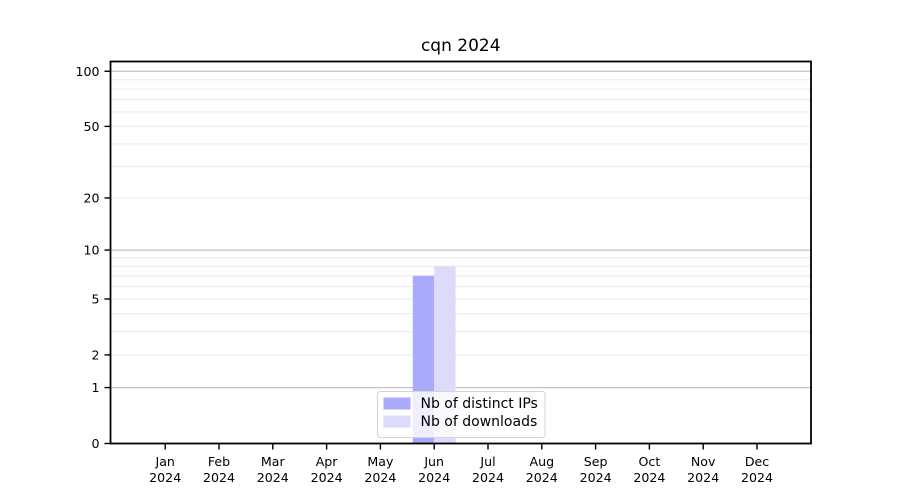 This screenshot has width=900, height=500. Describe the element at coordinates (397, 403) in the screenshot. I see `legend-swatch-nb-of-distinct-ips` at that location.